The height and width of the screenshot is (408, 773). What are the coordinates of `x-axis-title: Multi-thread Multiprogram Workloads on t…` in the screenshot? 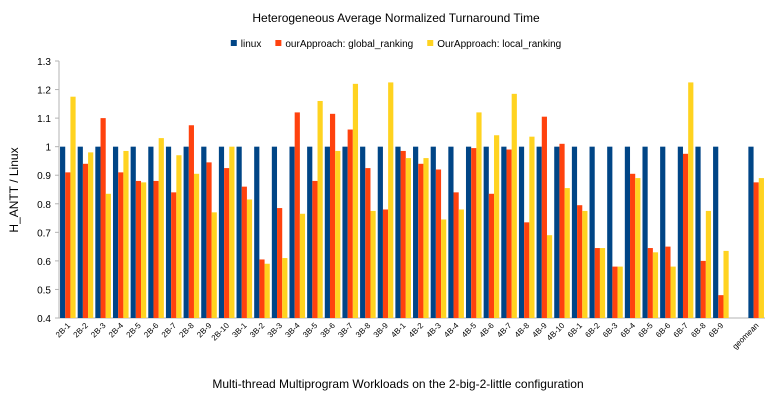 It's located at (397, 384).